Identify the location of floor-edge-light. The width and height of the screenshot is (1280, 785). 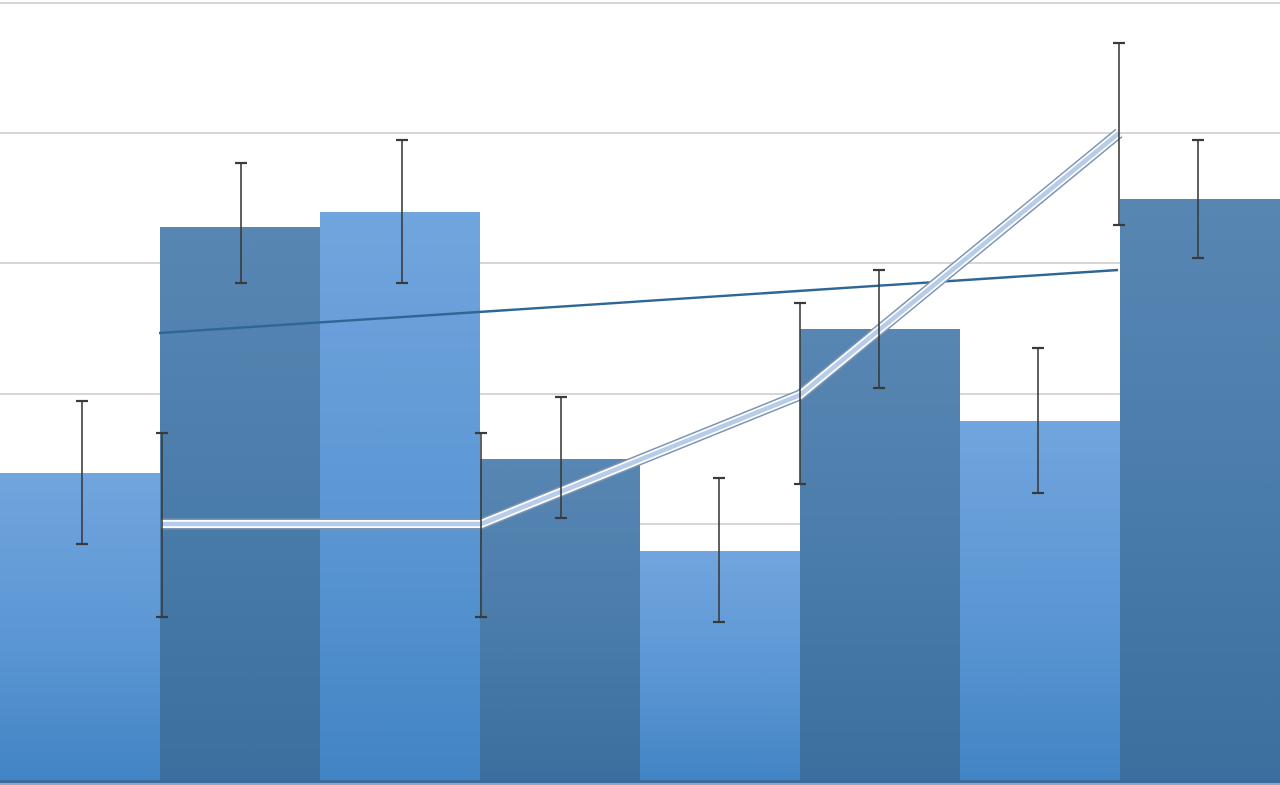
(640, 784).